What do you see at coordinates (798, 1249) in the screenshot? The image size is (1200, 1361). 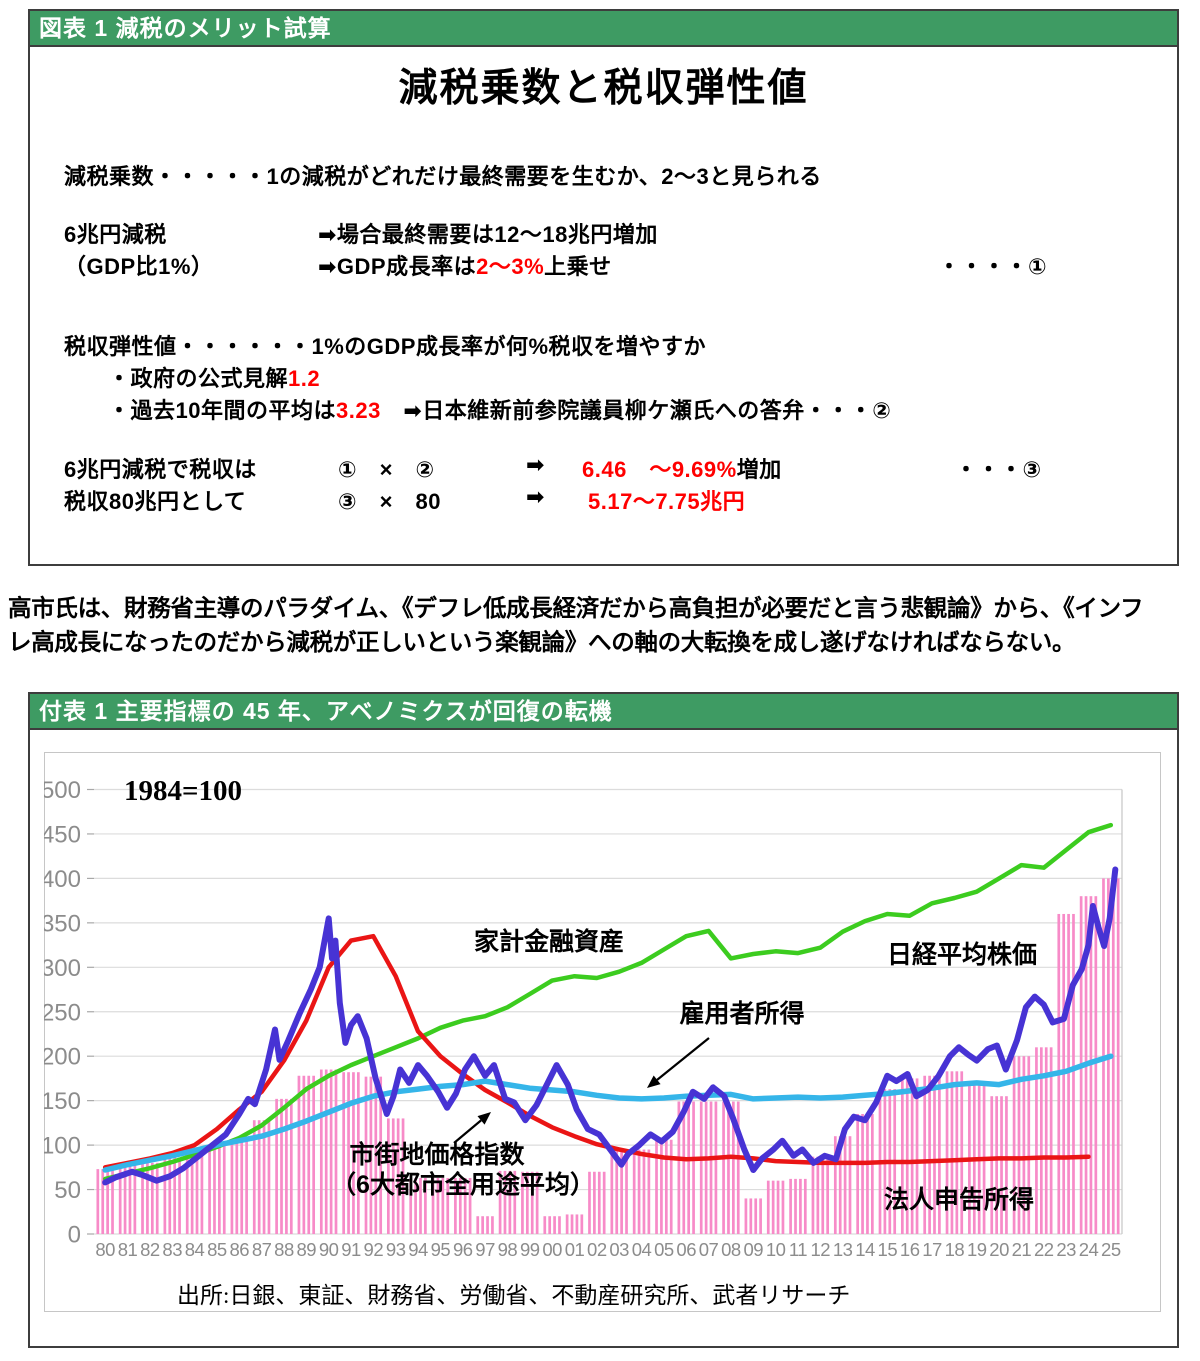 I see `x-axis-label: 11` at bounding box center [798, 1249].